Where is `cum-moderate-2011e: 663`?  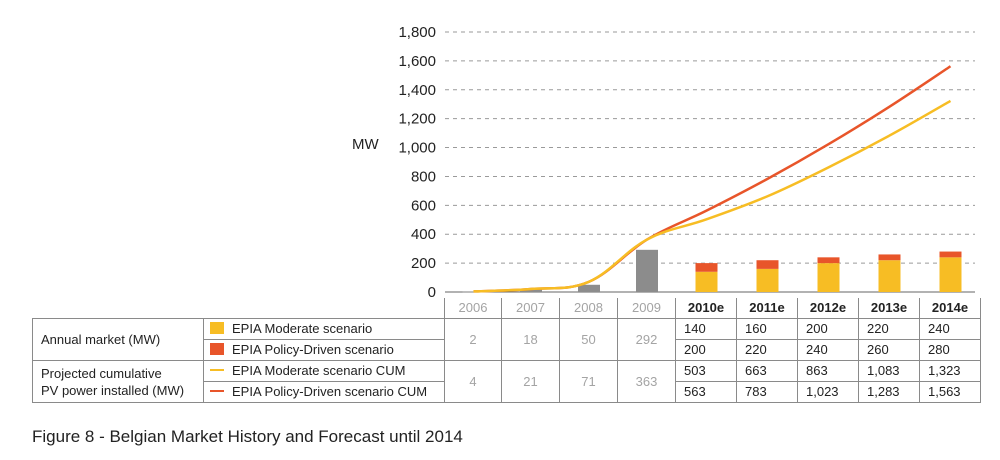
cum-moderate-2011e: 663 is located at coordinates (767, 371).